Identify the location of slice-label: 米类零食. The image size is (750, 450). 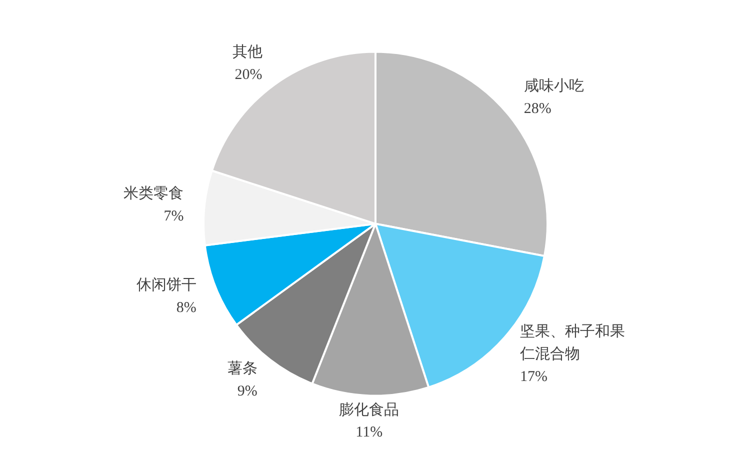
(154, 193).